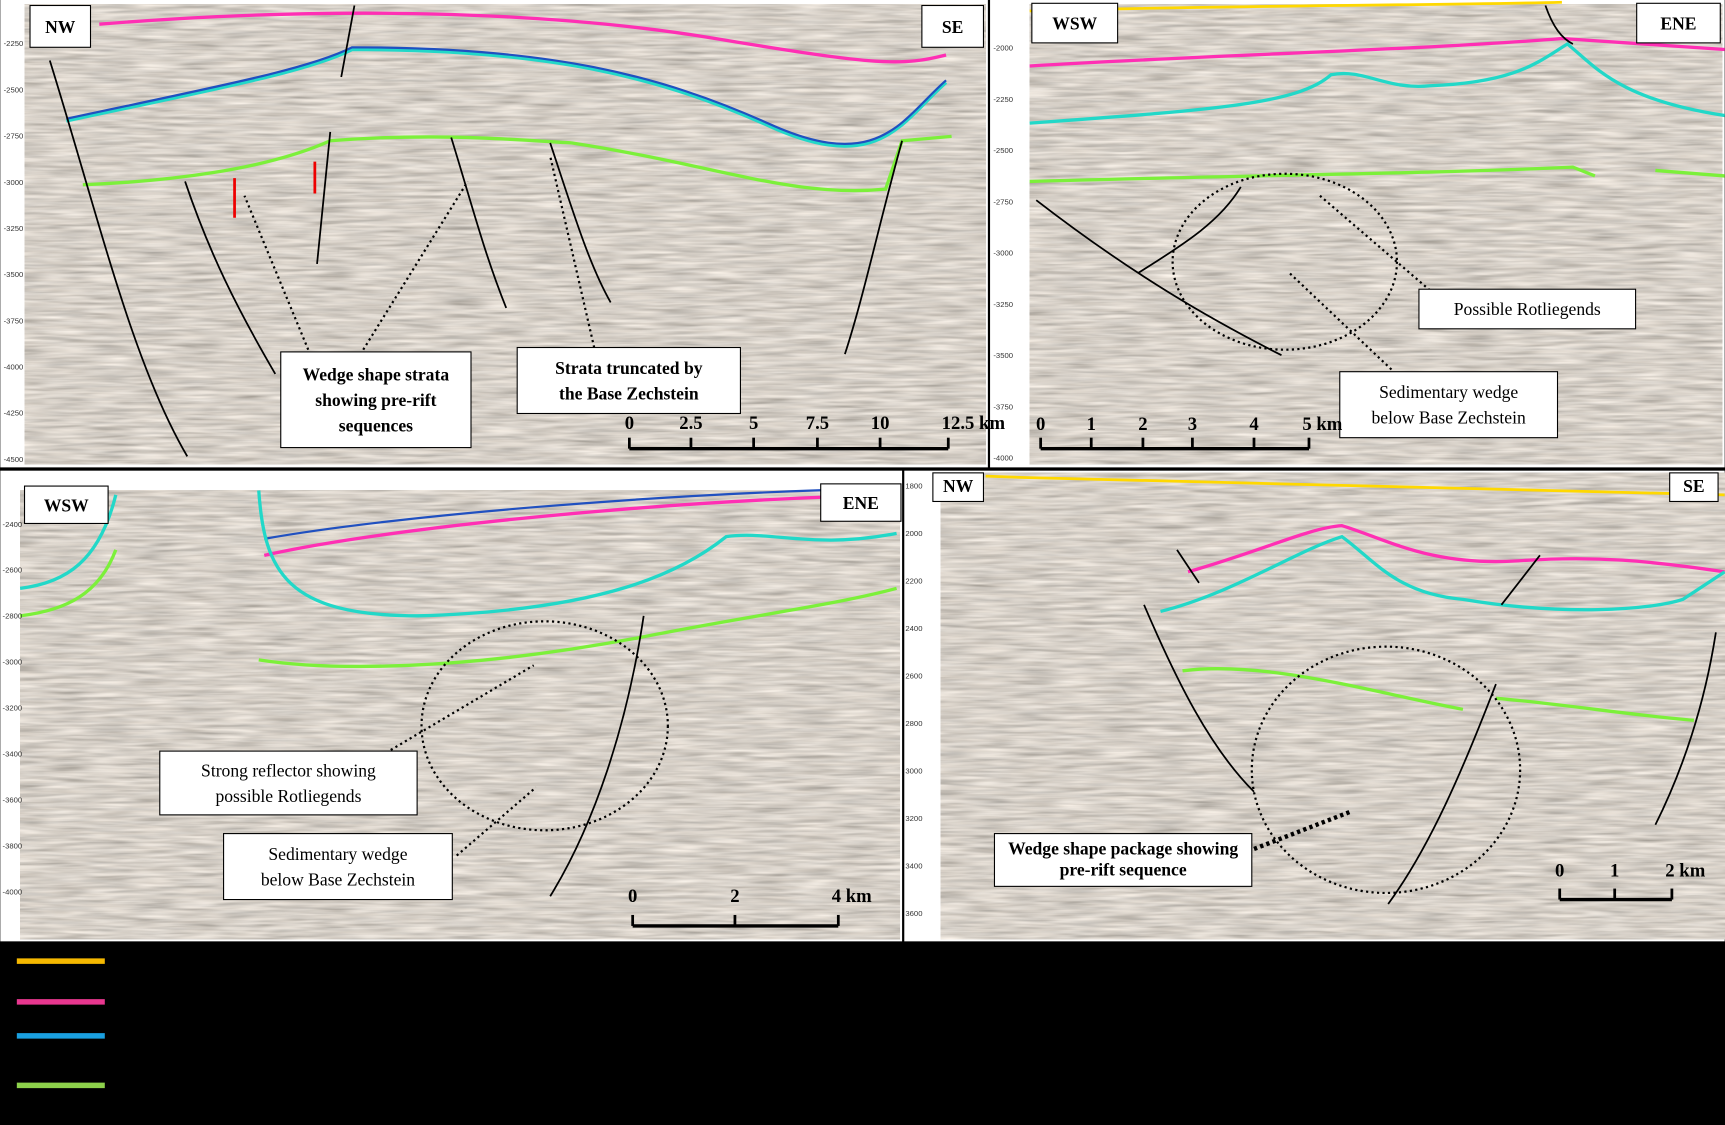 The image size is (1725, 1125). I want to click on scale-label: 2, so click(1142, 424).